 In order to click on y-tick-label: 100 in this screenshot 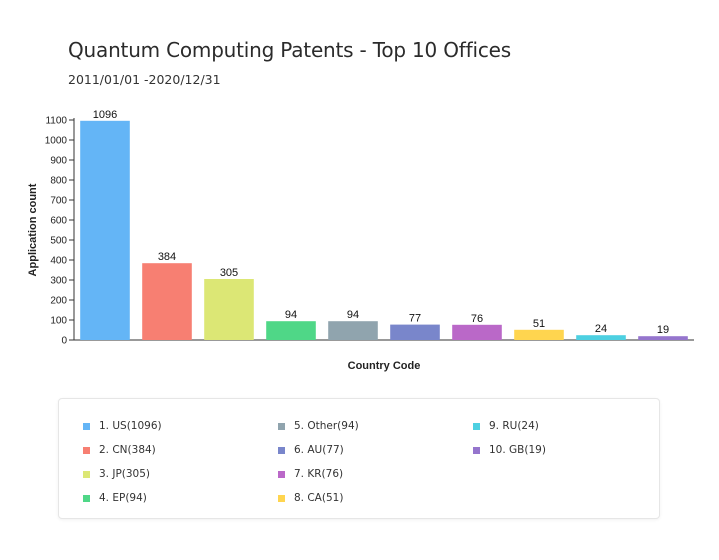, I will do `click(58, 321)`.